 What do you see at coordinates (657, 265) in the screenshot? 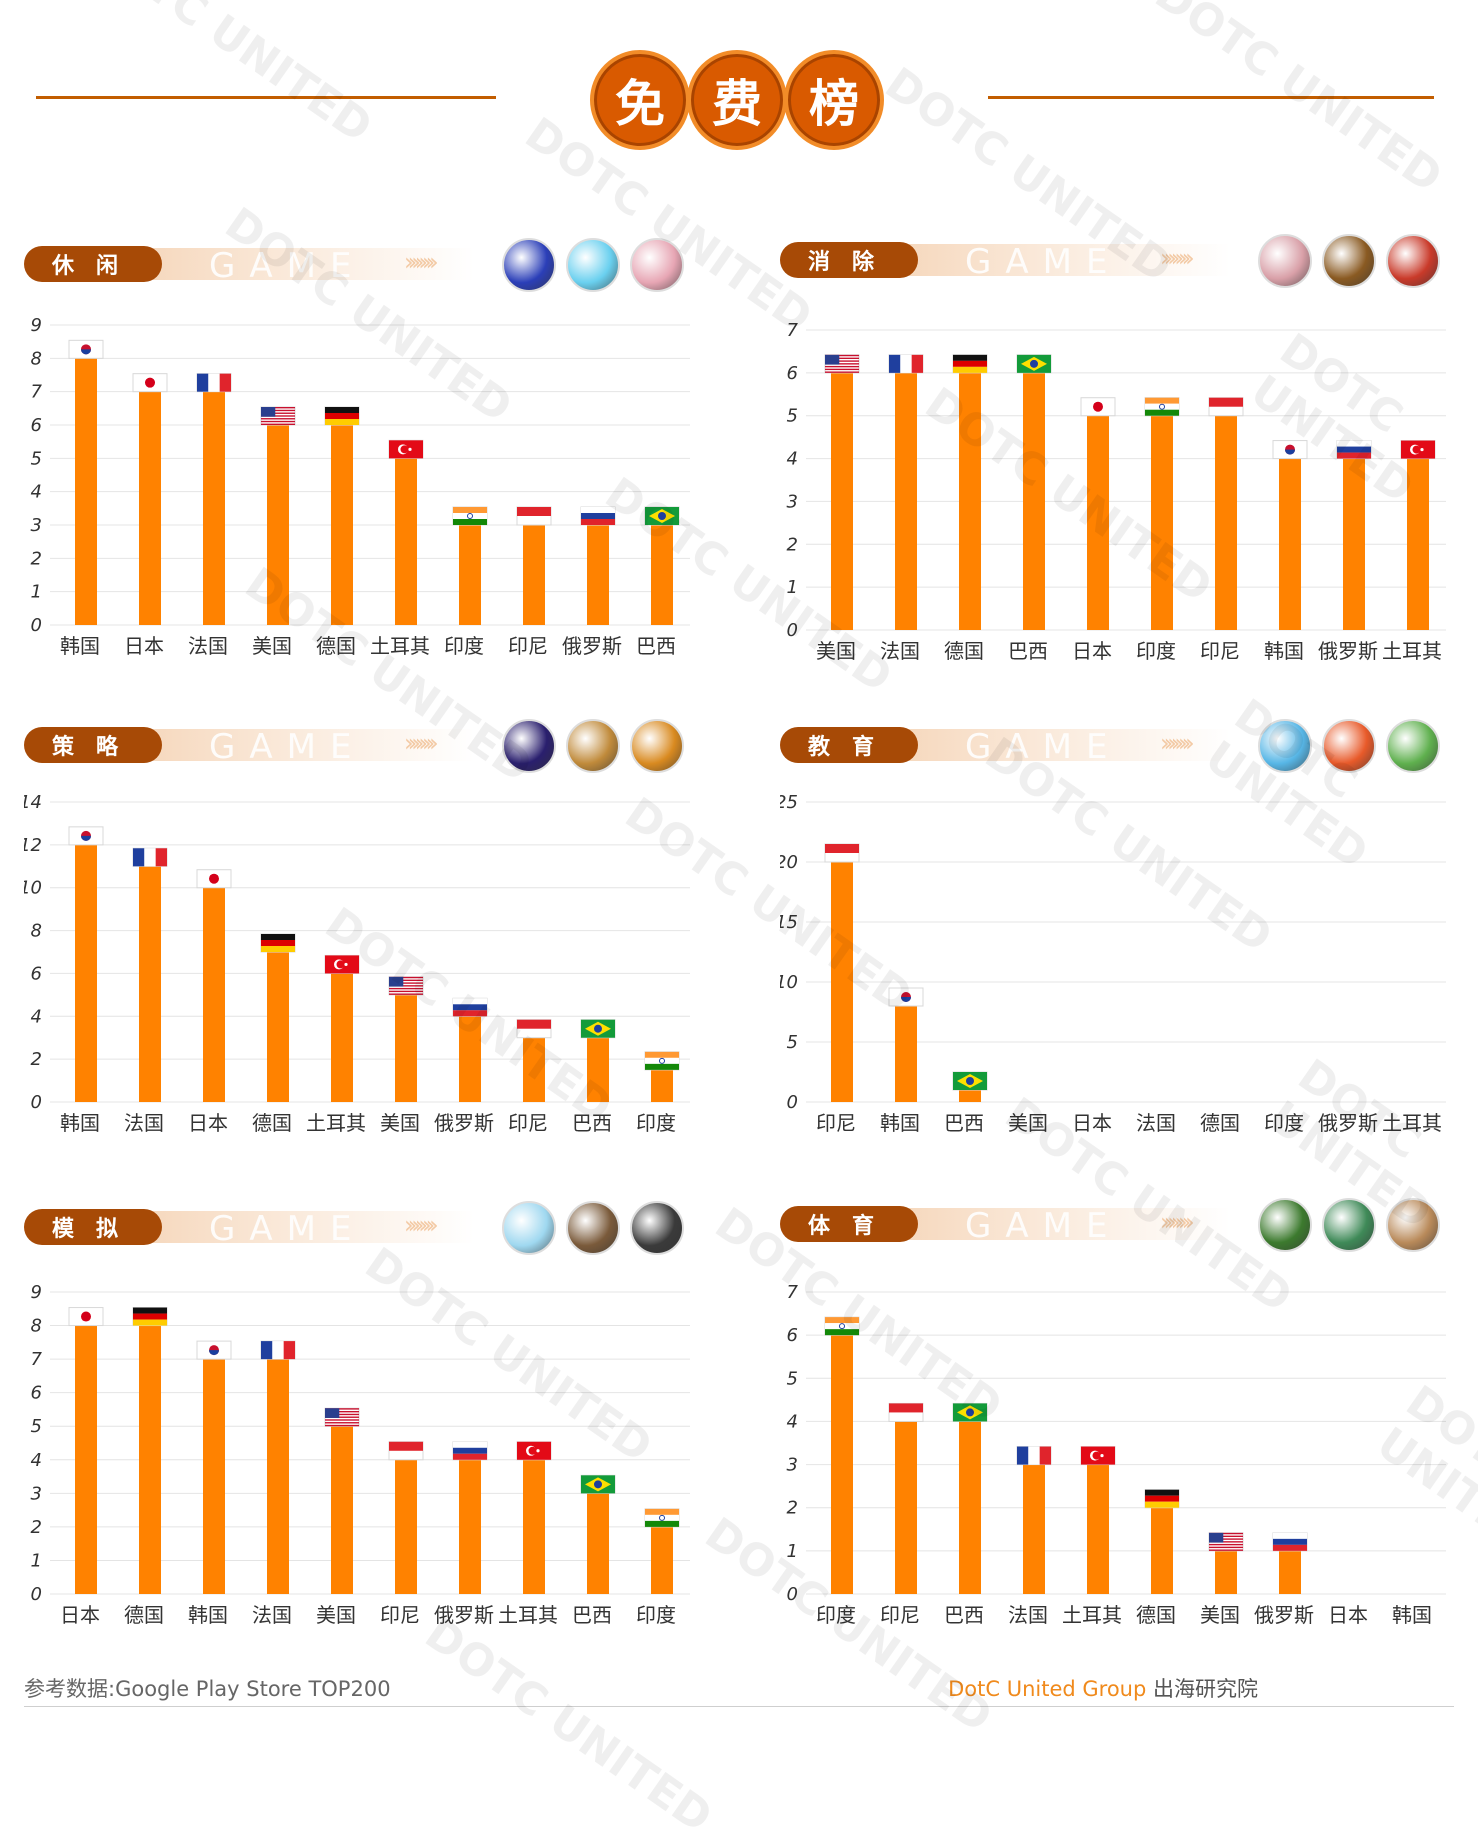
I see `lips-app-icon` at bounding box center [657, 265].